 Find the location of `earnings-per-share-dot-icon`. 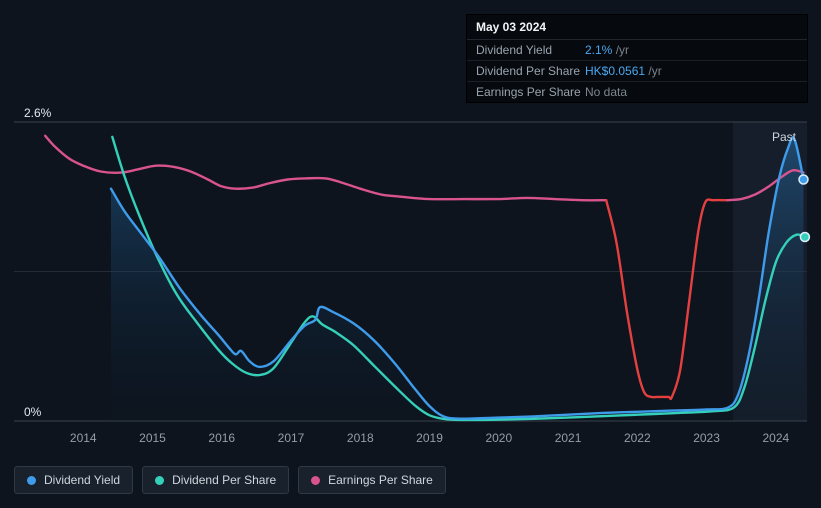

earnings-per-share-dot-icon is located at coordinates (316, 480).